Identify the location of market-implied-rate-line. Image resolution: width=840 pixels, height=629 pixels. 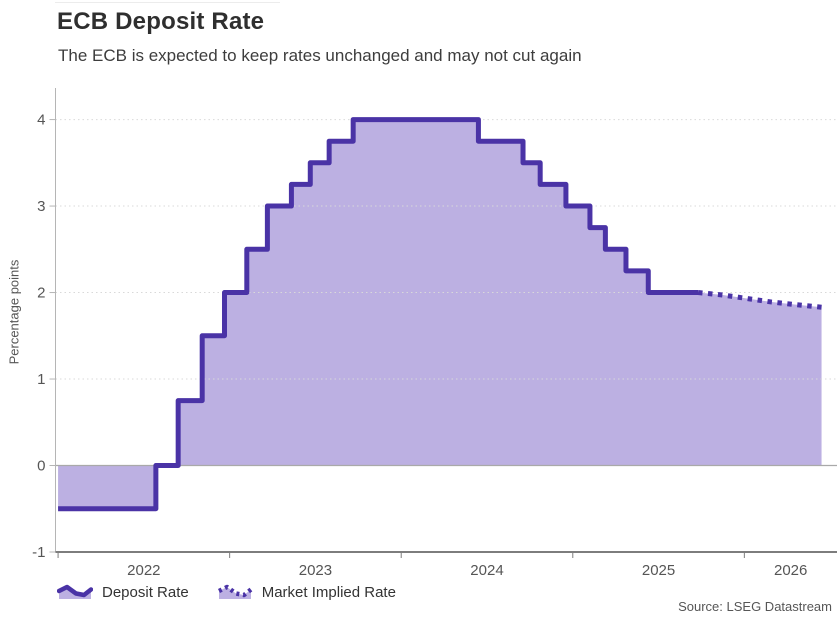
(759, 300).